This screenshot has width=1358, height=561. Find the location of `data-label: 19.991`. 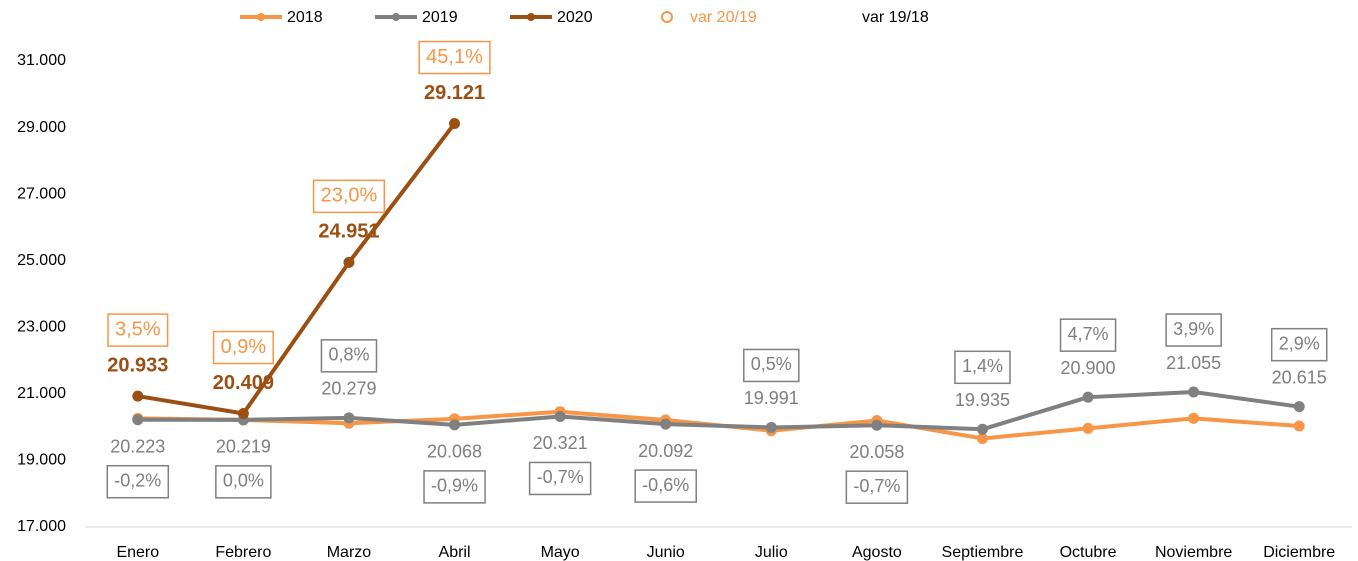

data-label: 19.991 is located at coordinates (771, 398).